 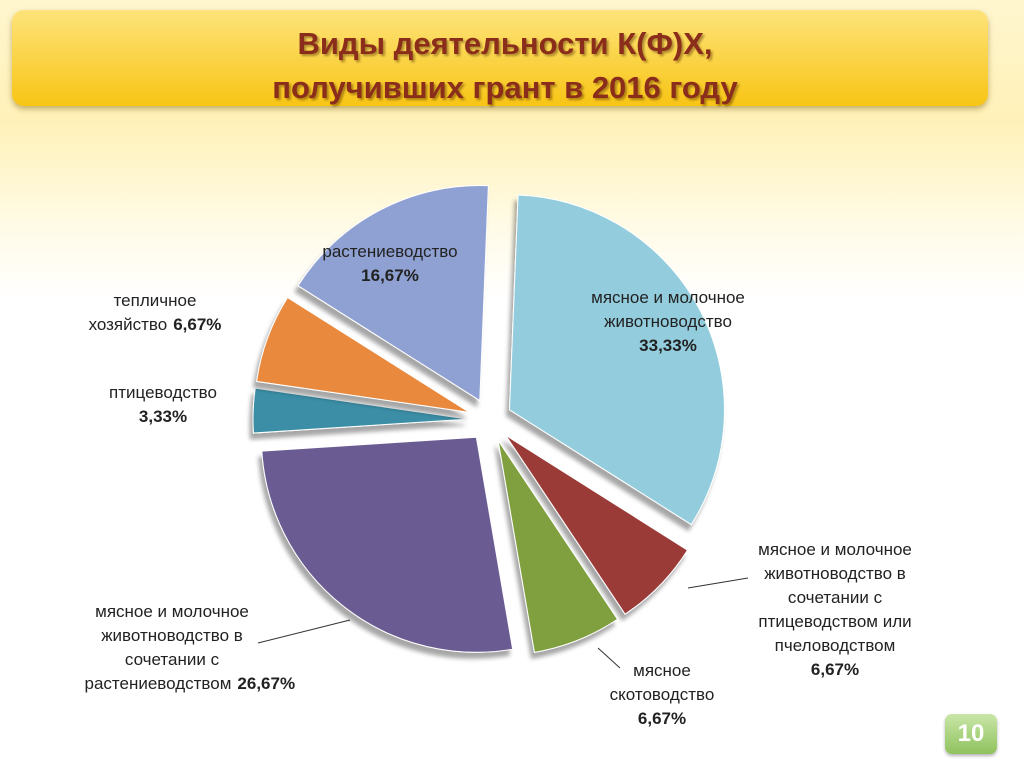 I want to click on value-label: 26,67%, so click(x=266, y=683).